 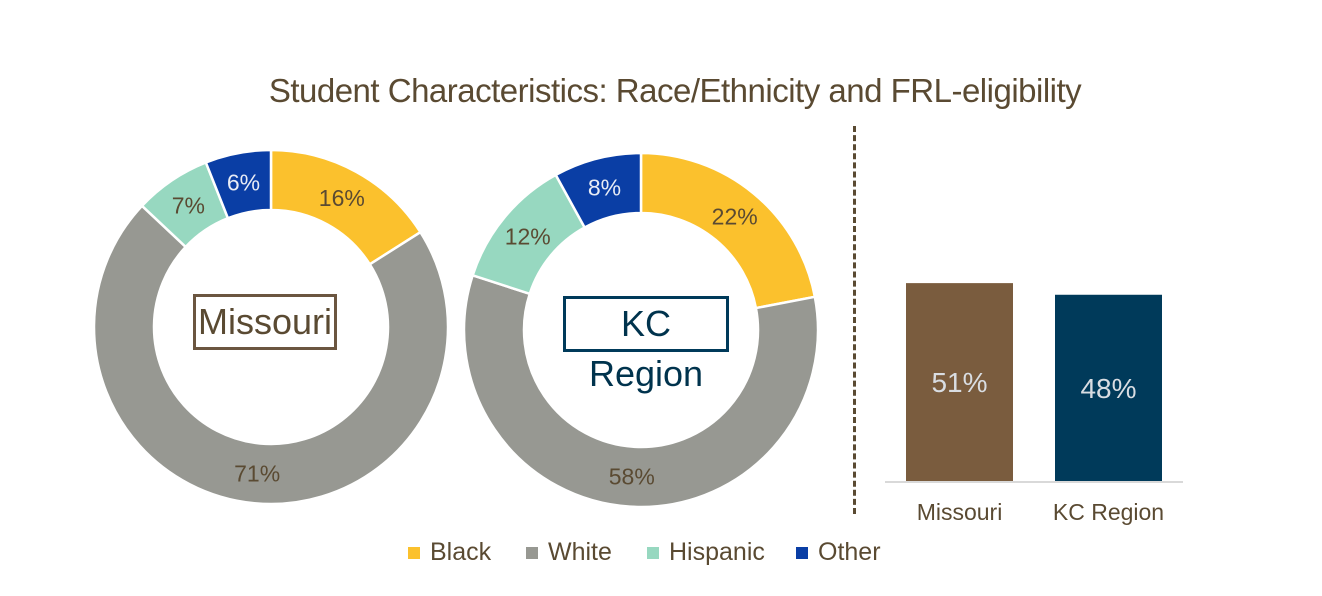 What do you see at coordinates (265, 322) in the screenshot?
I see `missouri-center-label: Missouri` at bounding box center [265, 322].